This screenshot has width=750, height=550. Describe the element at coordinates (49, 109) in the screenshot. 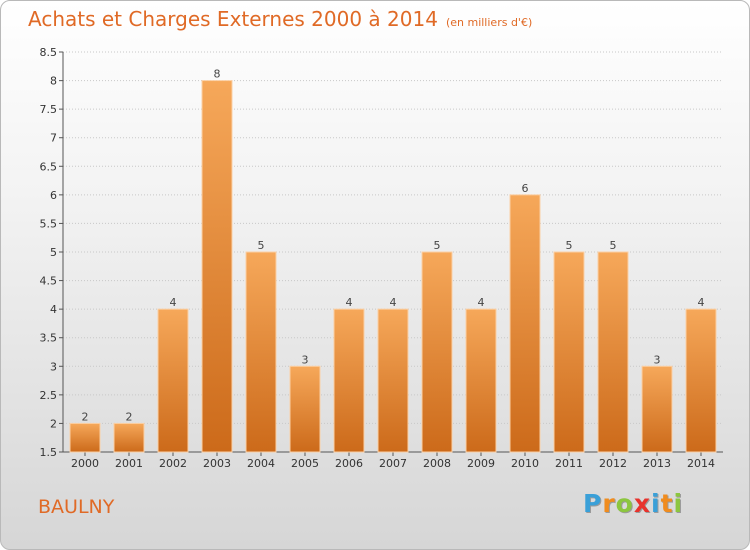

I see `y-tick-label: 7.5` at that location.